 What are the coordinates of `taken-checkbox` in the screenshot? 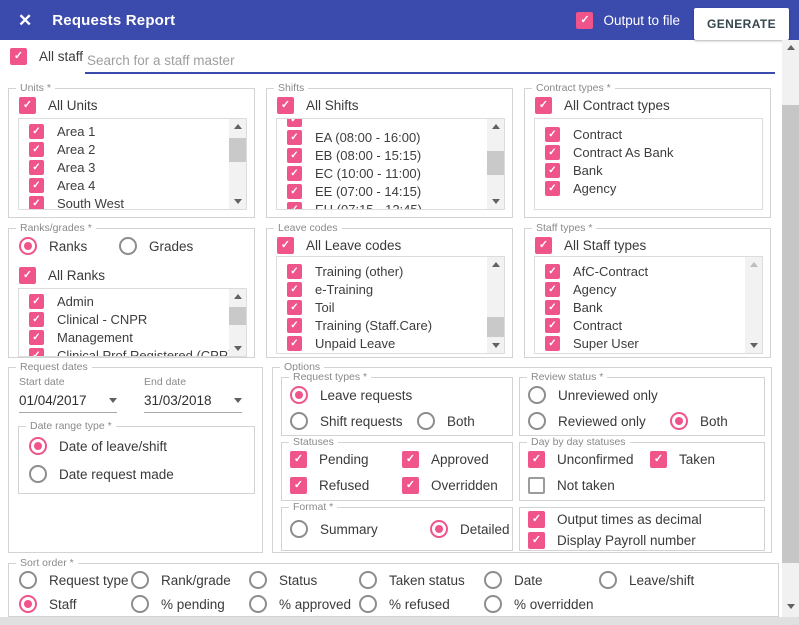 It's located at (658, 459).